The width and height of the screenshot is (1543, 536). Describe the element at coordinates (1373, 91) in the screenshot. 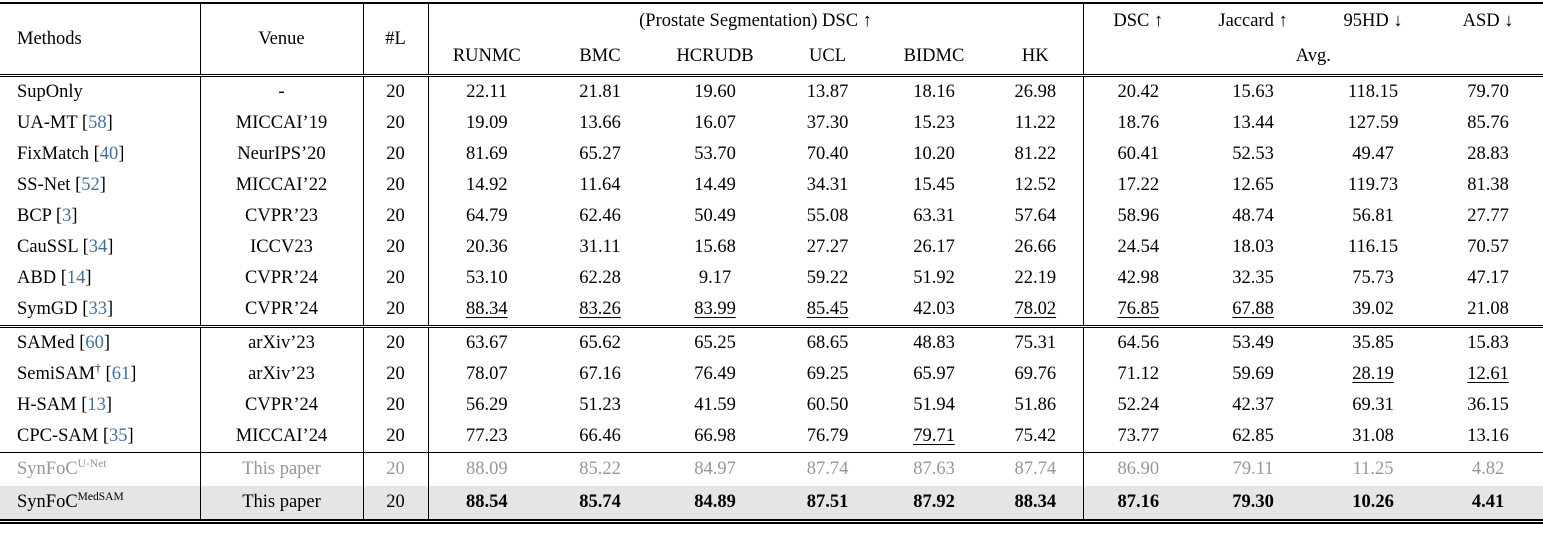

I see `value-cell: 118.15` at that location.